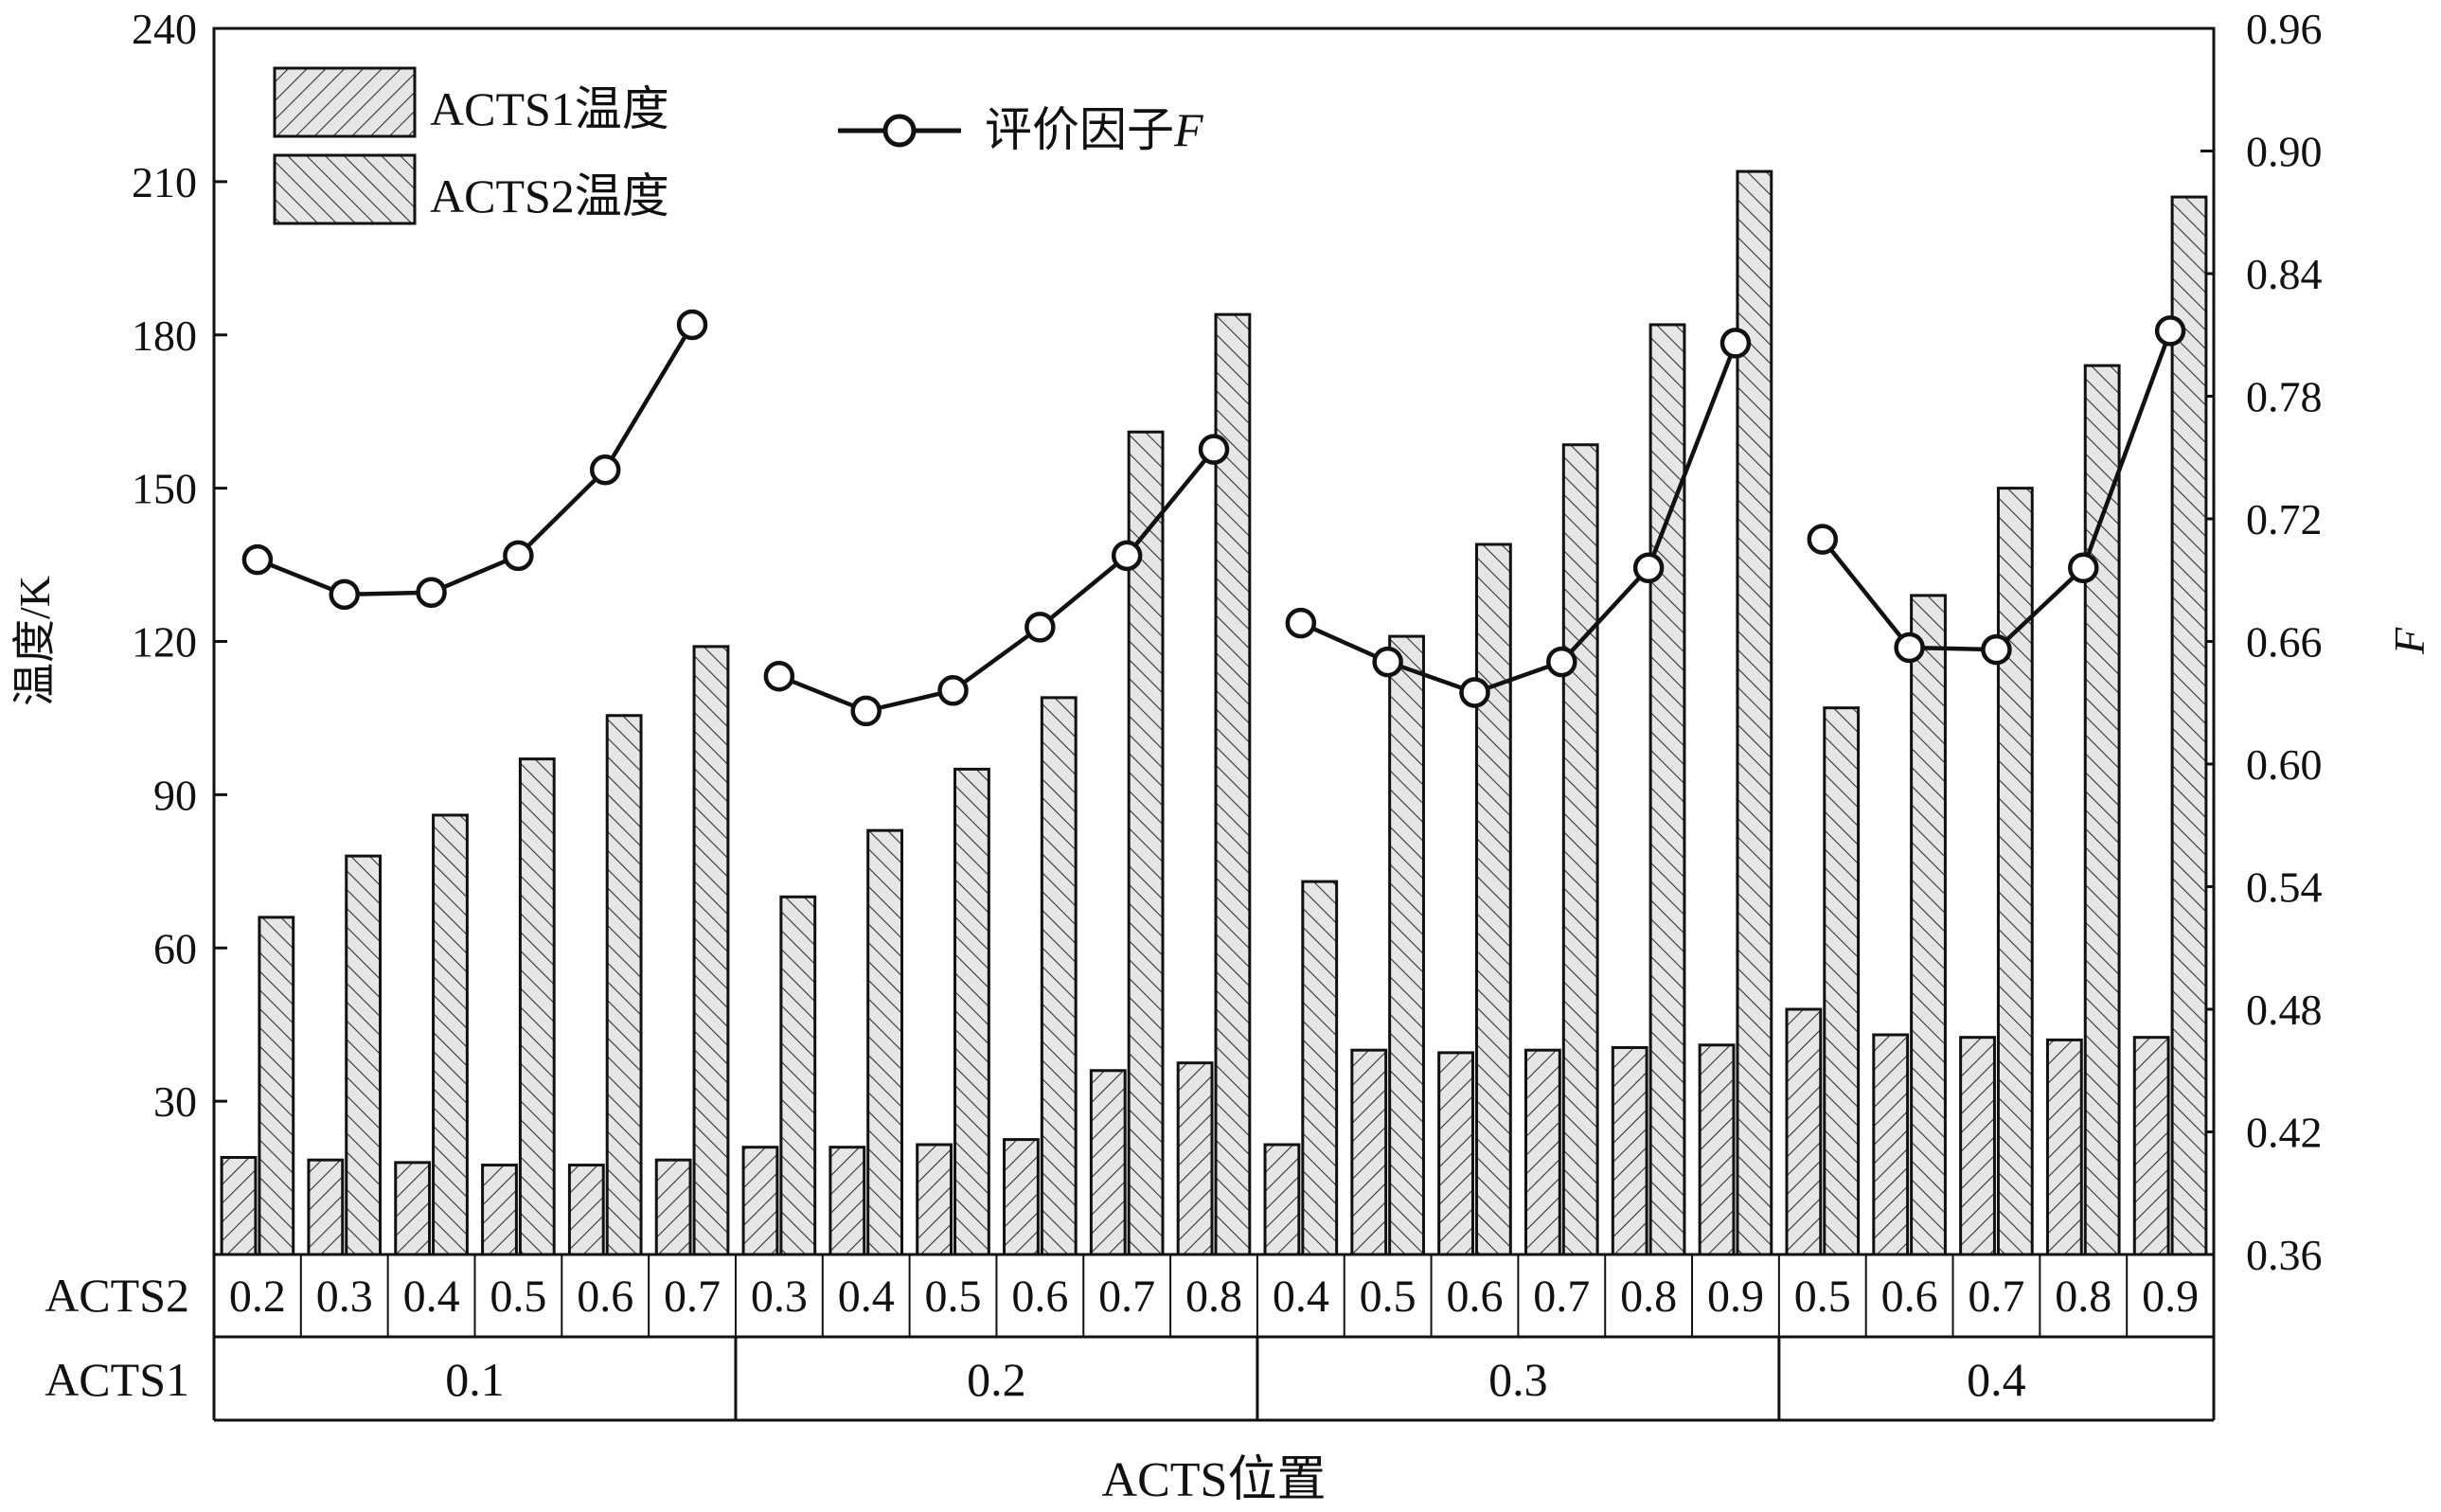  I want to click on y-axis-label: 温度/K, so click(34, 641).